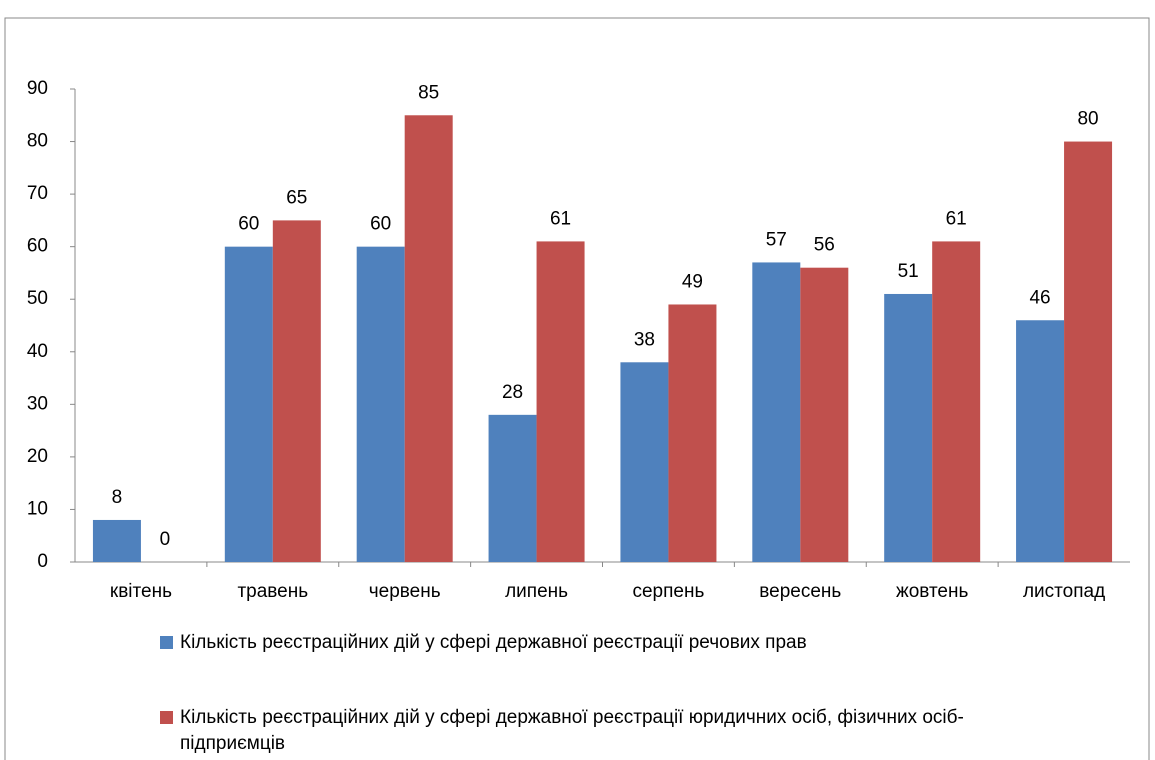 The height and width of the screenshot is (760, 1155). Describe the element at coordinates (932, 591) in the screenshot. I see `x-tick-label: жовтень` at that location.